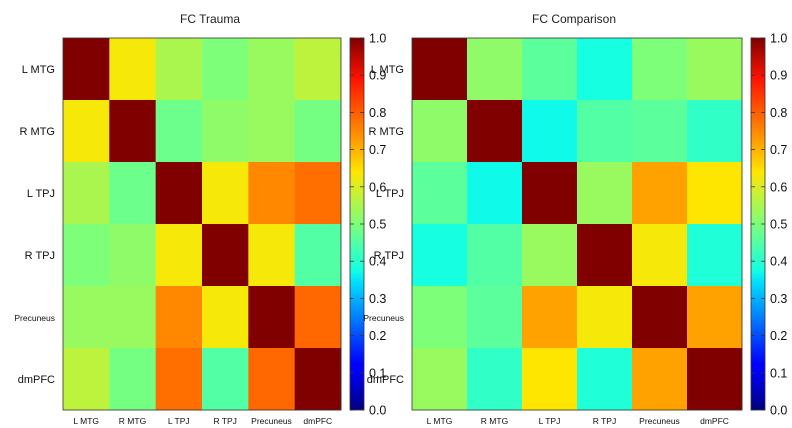  Describe the element at coordinates (387, 70) in the screenshot. I see `row-label: L MTG` at that location.